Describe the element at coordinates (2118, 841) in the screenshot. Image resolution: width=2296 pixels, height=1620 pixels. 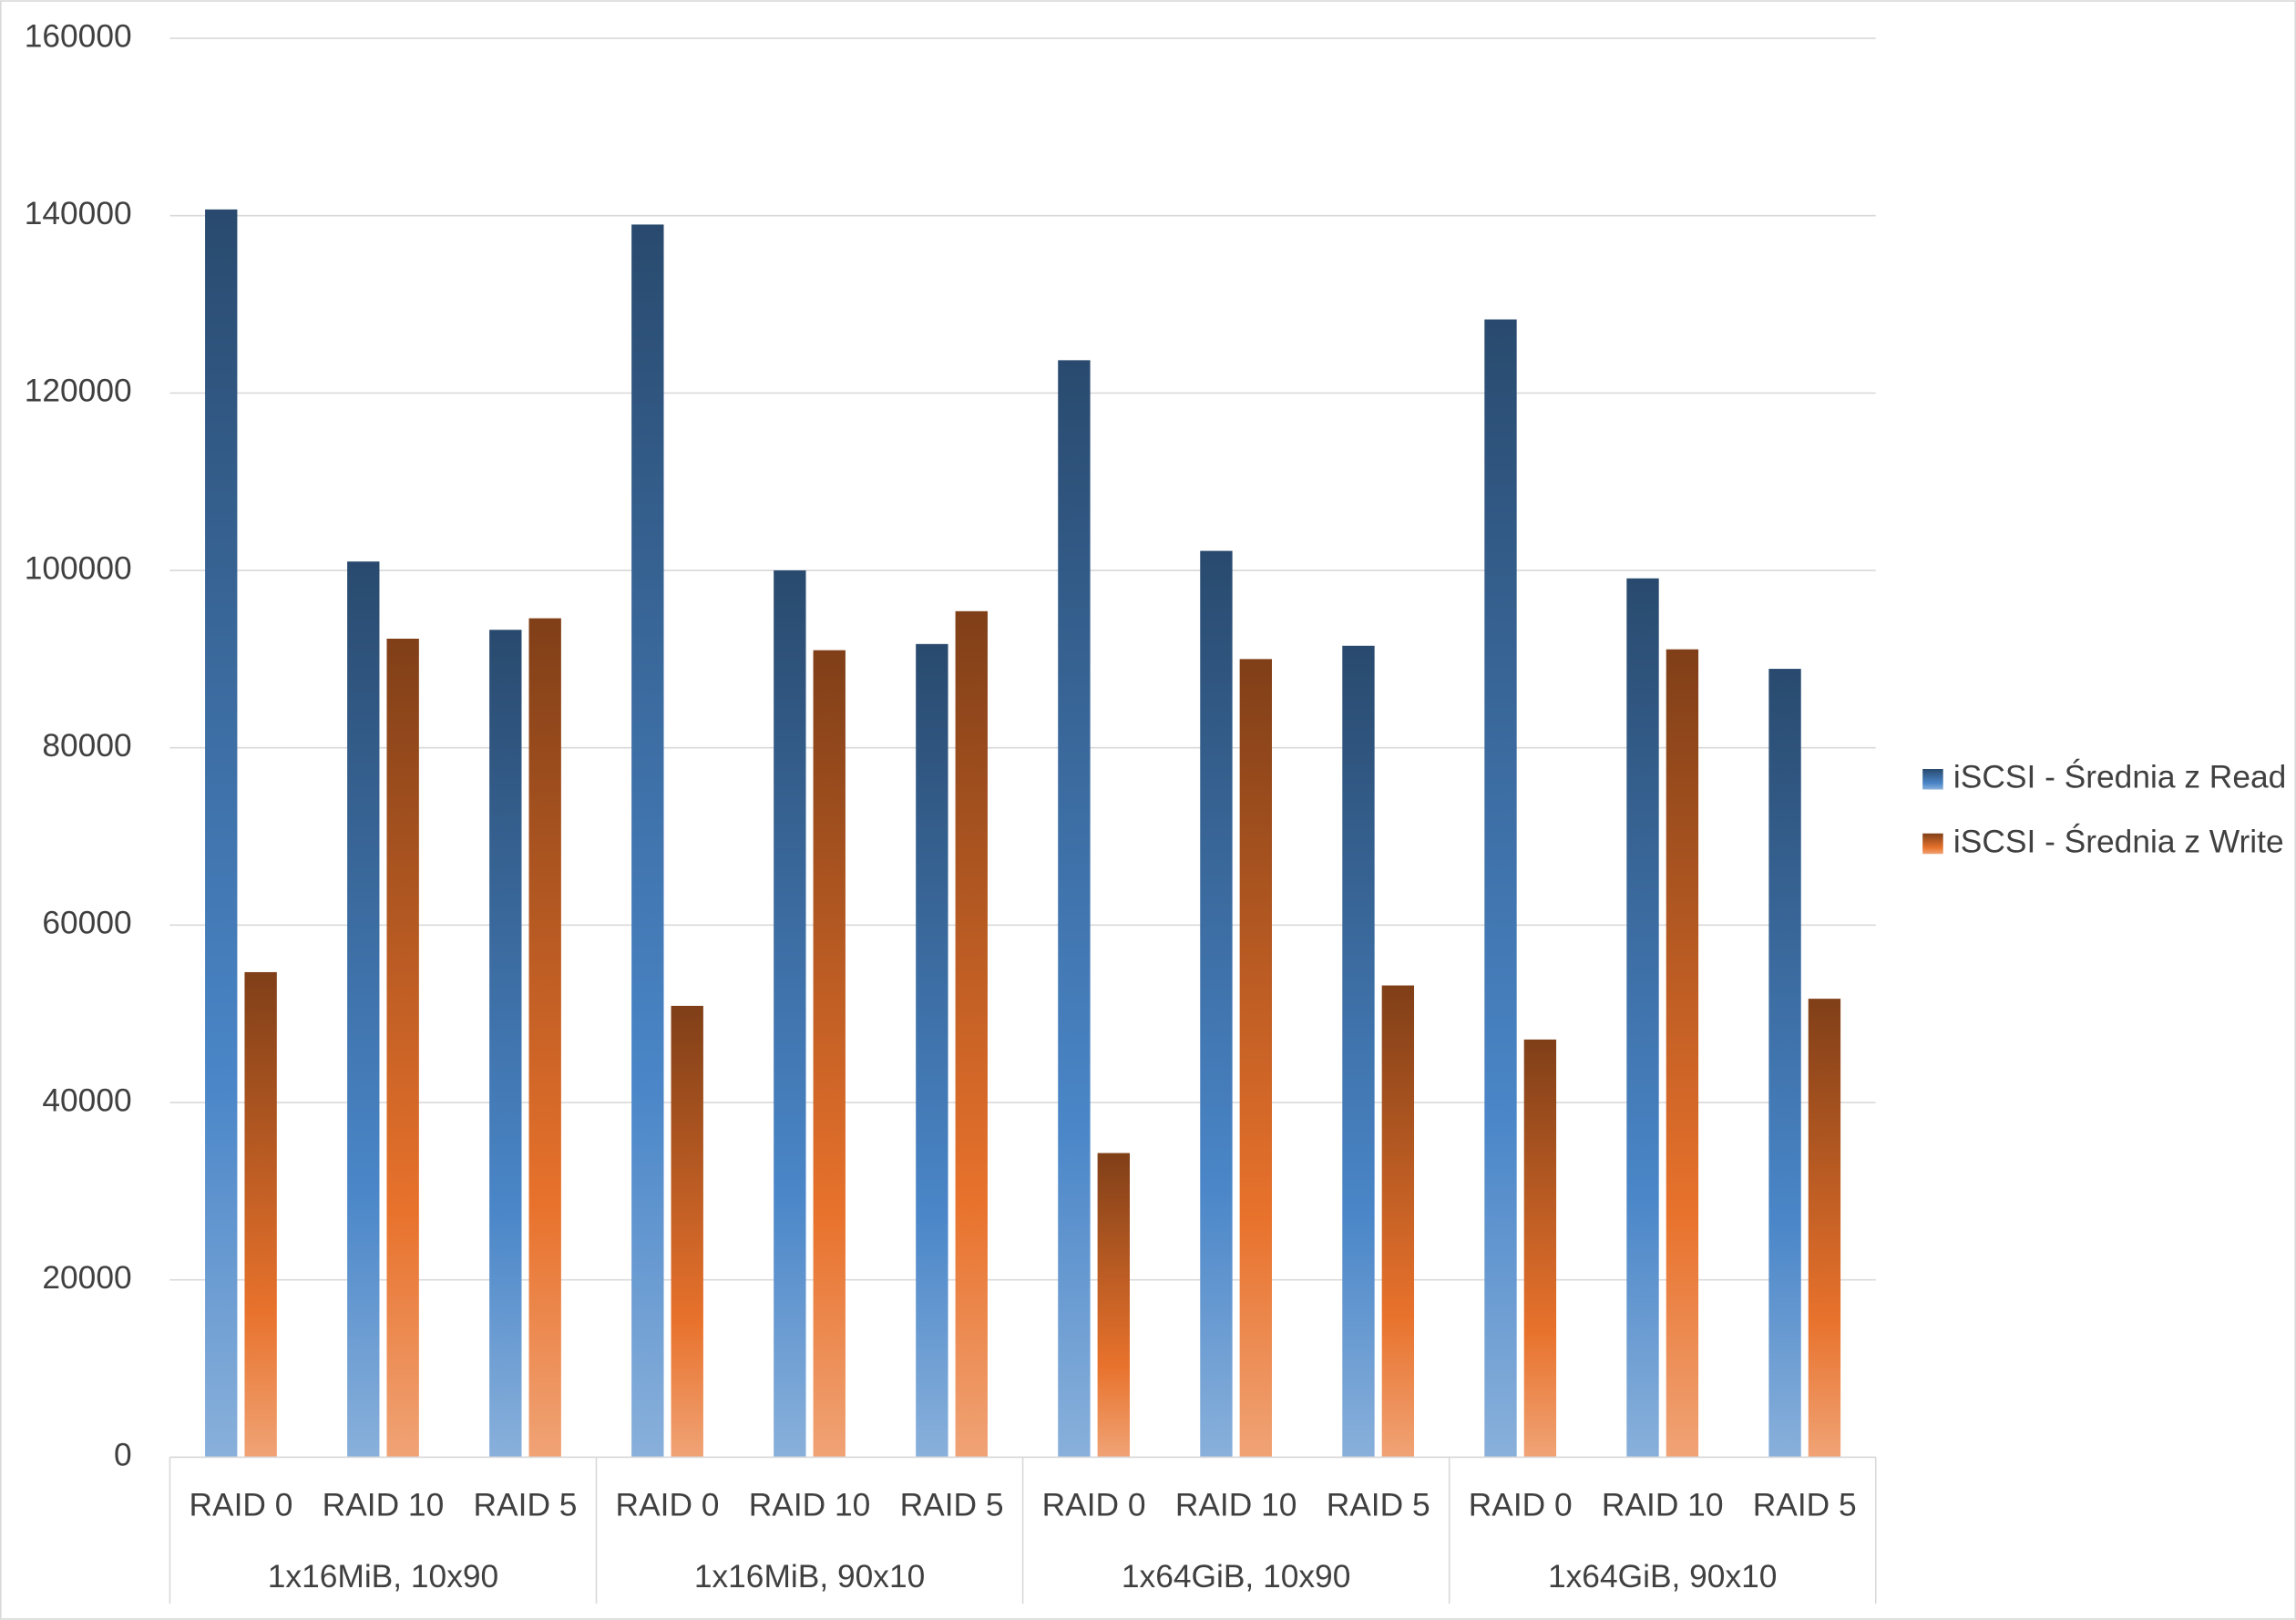
I see `legend-label: iSCSI - Średnia z Write` at that location.